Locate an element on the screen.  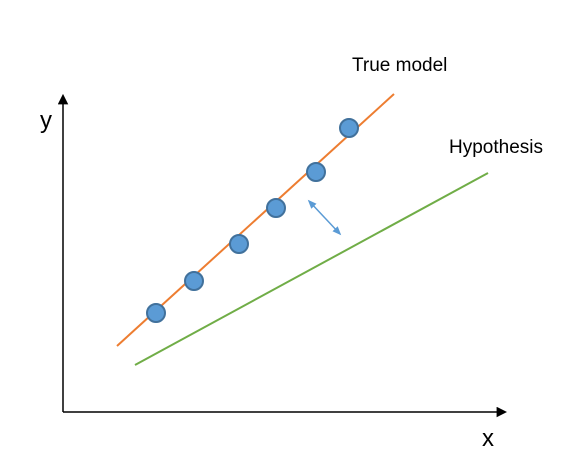
hypothesis-label: Hypothesis is located at coordinates (496, 147).